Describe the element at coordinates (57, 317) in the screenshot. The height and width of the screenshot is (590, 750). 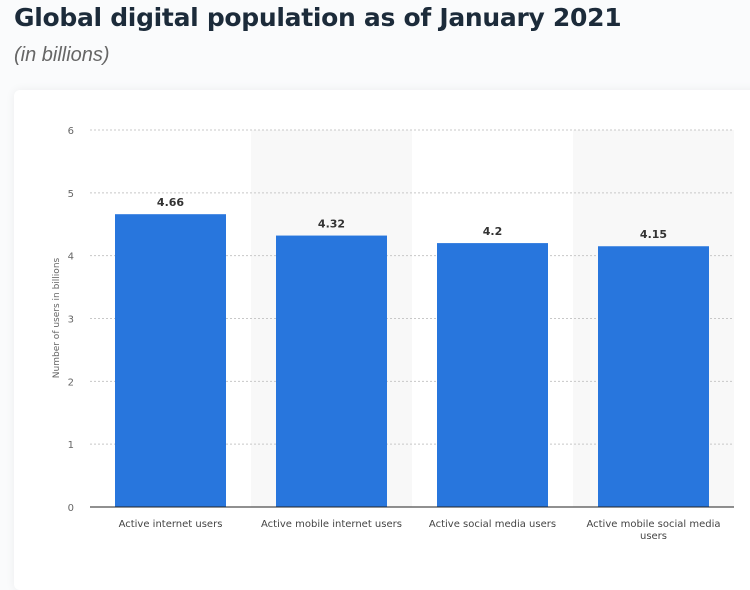
I see `y-axis-label: Number of users in billions` at that location.